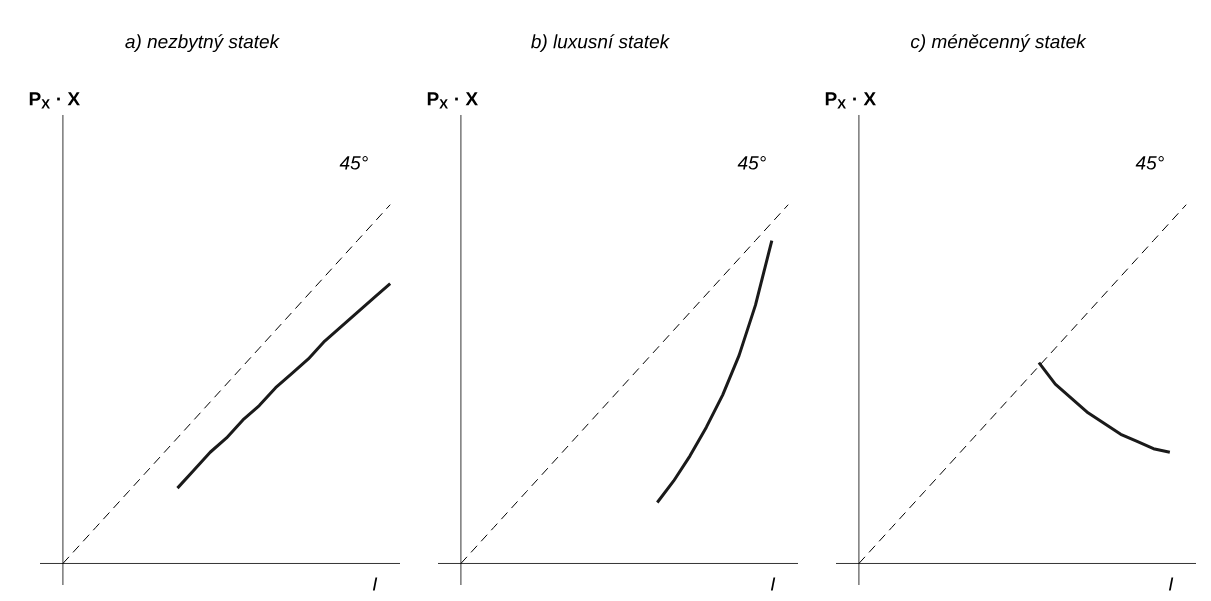 This screenshot has height=601, width=1211. What do you see at coordinates (998, 43) in the screenshot?
I see `chart-title: c) méněcenný statek` at bounding box center [998, 43].